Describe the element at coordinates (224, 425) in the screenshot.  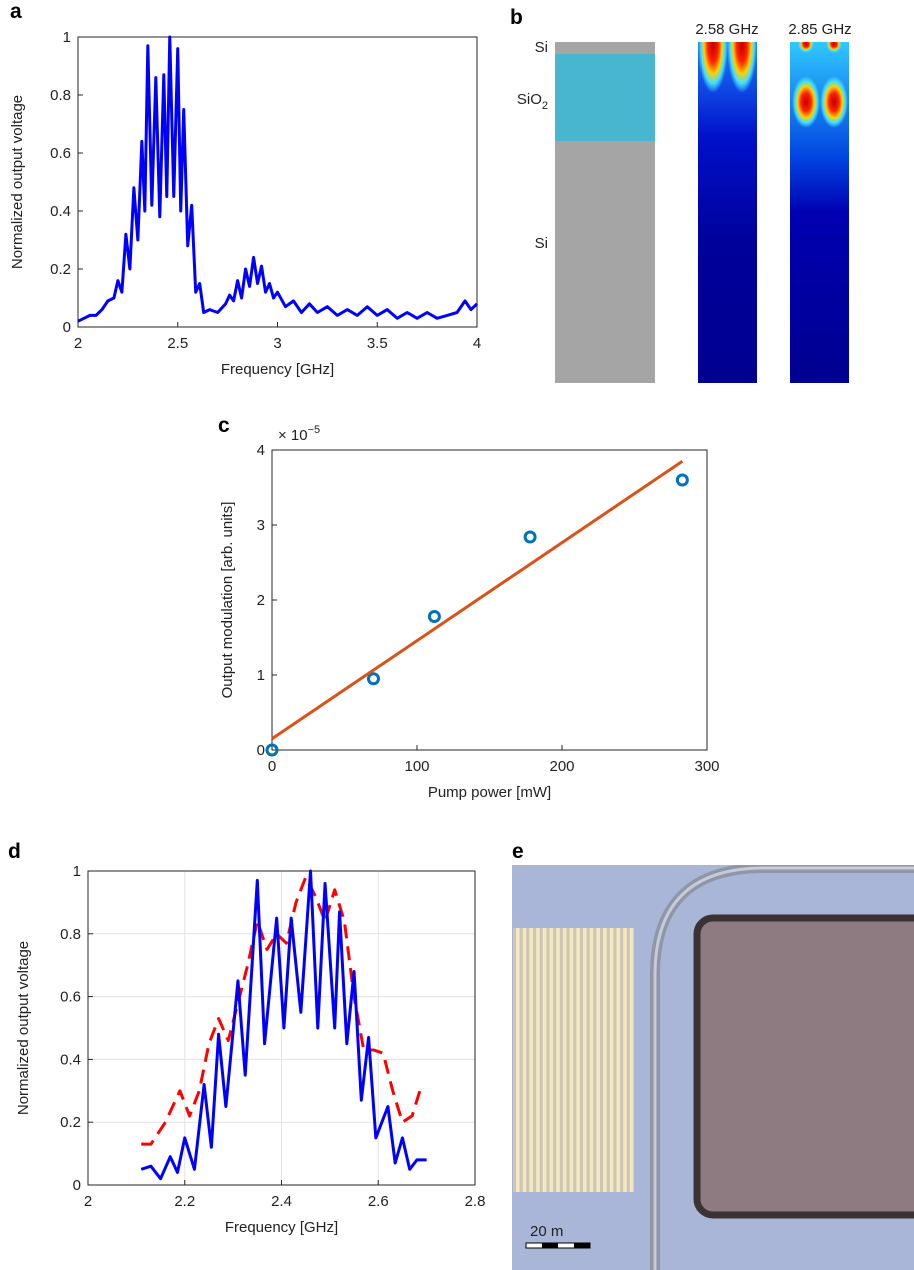
I see `panel-label: c` at that location.